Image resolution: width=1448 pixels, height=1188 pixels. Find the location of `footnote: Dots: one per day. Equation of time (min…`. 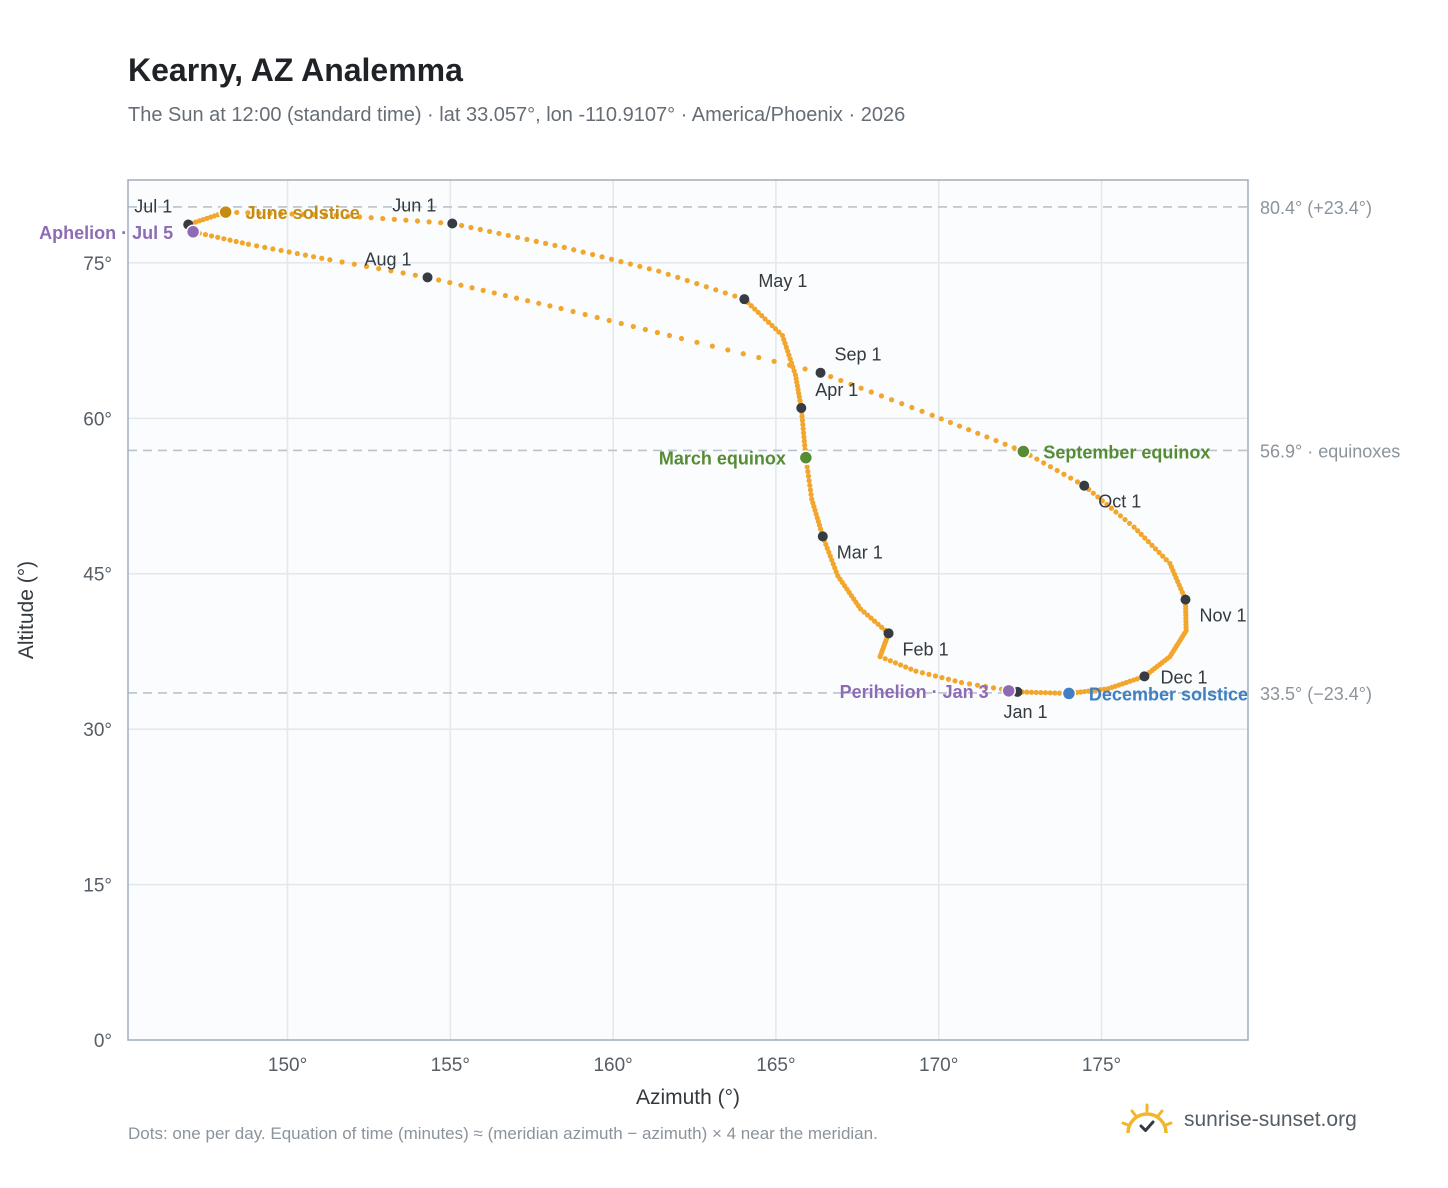

footnote: Dots: one per day. Equation of time (min… is located at coordinates (503, 1133).